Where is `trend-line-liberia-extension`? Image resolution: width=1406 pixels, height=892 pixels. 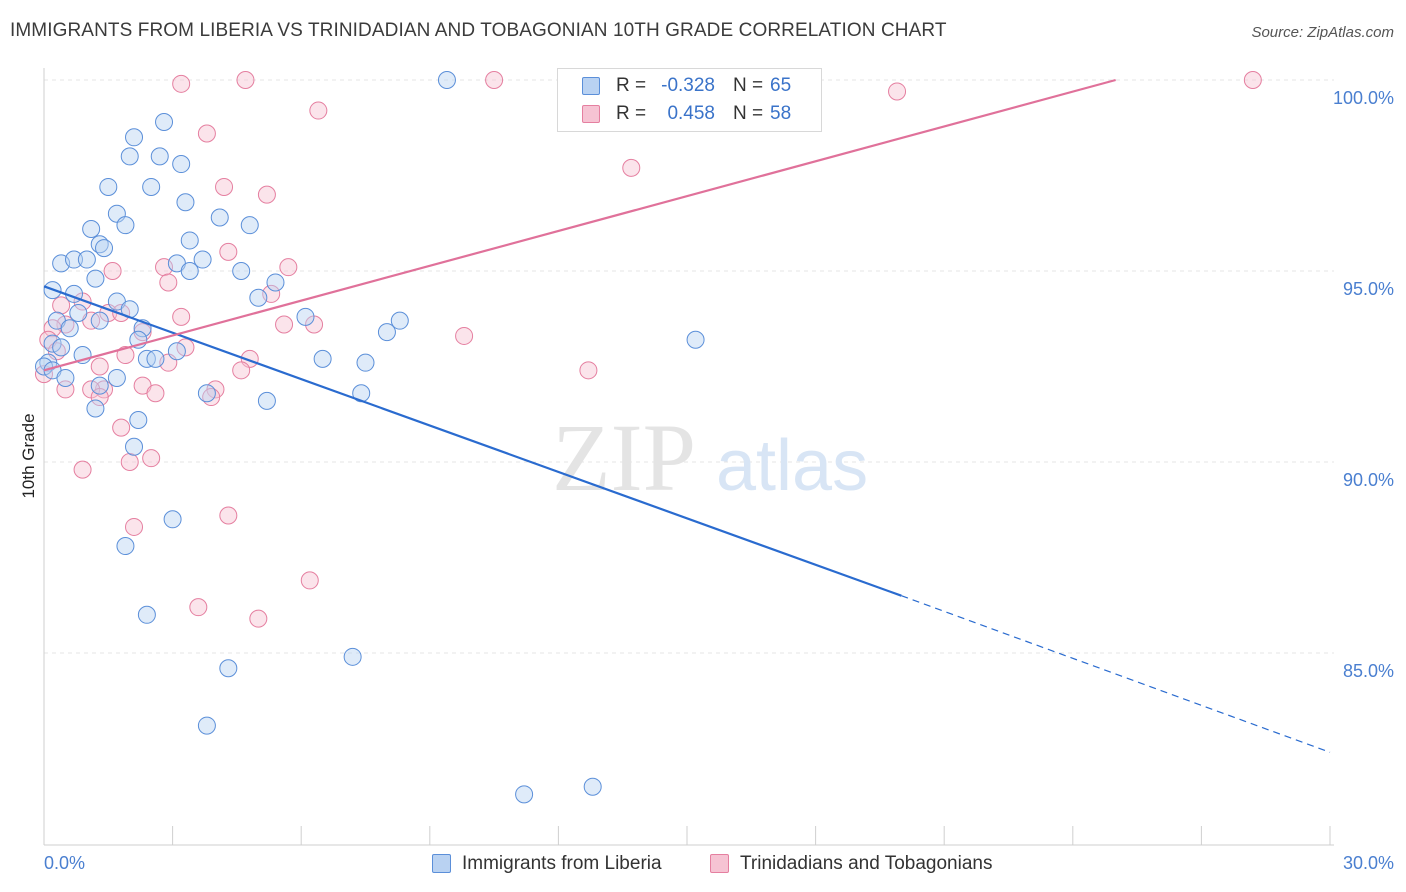 trend-line-liberia-extension is located at coordinates (1116, 674).